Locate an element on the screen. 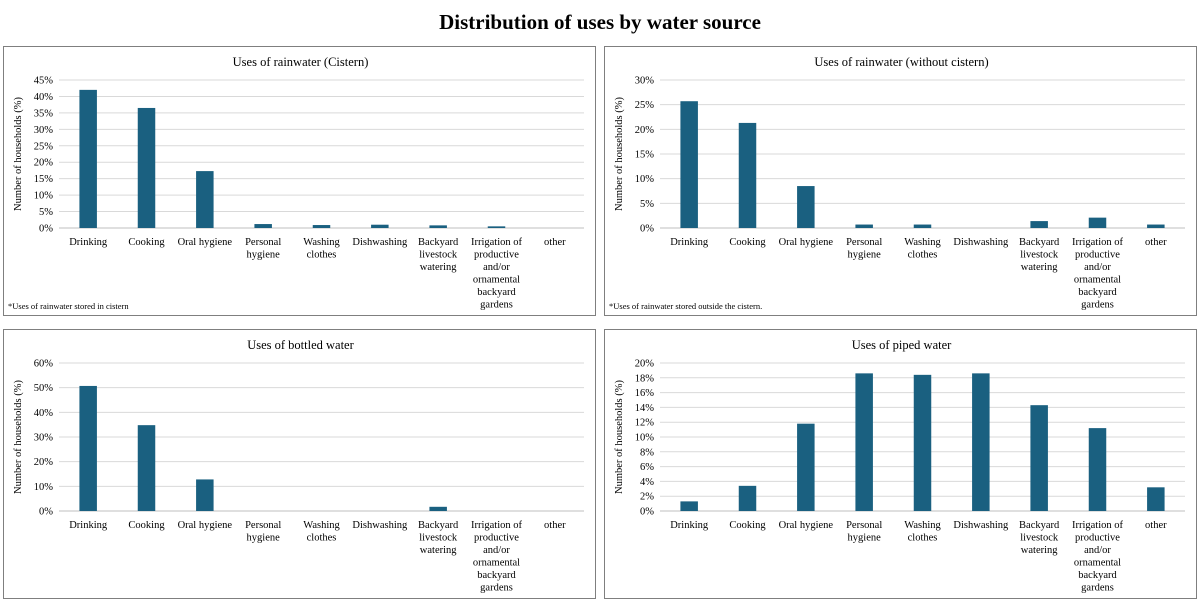 The image size is (1200, 607). y-tick-label: 45% is located at coordinates (44, 81).